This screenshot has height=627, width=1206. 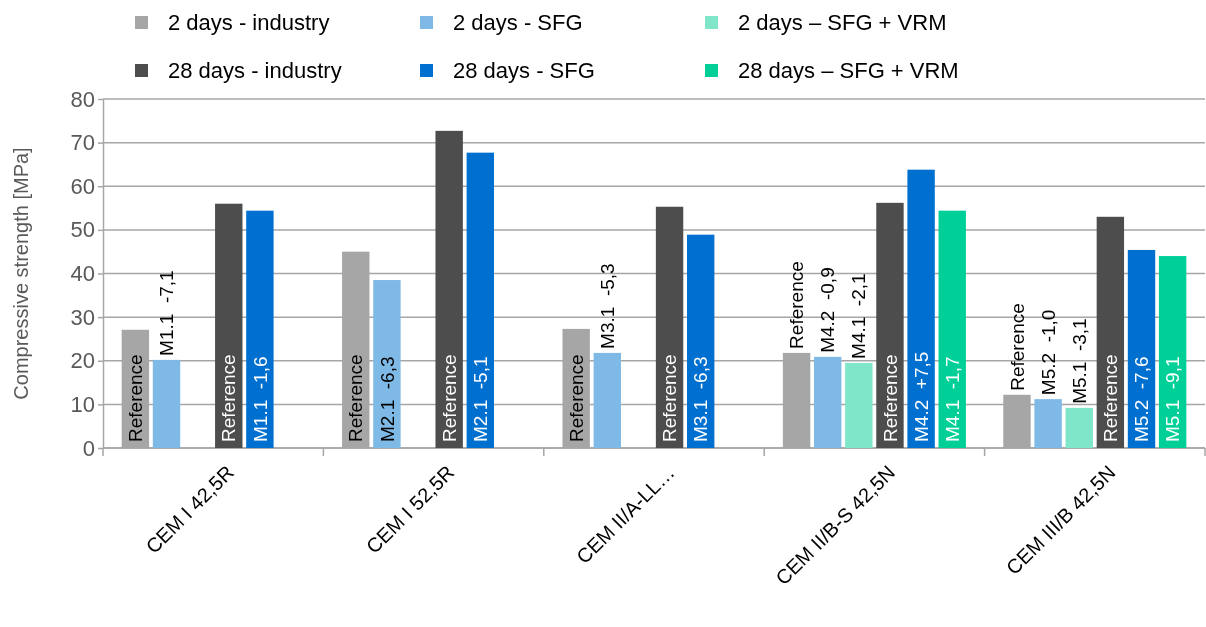 What do you see at coordinates (1079, 361) in the screenshot?
I see `data-label: M5.1 -3,1` at bounding box center [1079, 361].